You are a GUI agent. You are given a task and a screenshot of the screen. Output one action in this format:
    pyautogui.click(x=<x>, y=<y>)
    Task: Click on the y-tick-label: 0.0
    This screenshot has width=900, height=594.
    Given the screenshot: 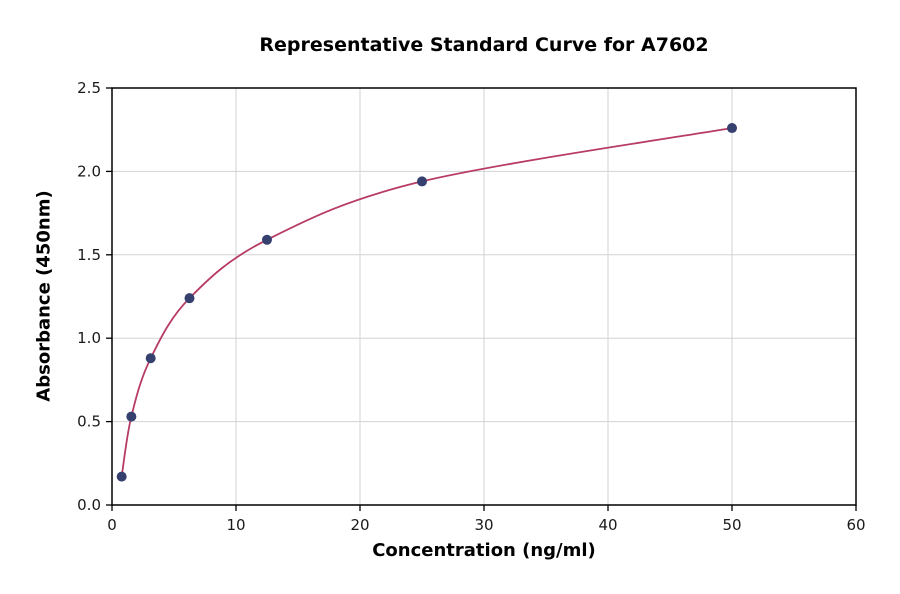 What is the action you would take?
    pyautogui.click(x=89, y=505)
    